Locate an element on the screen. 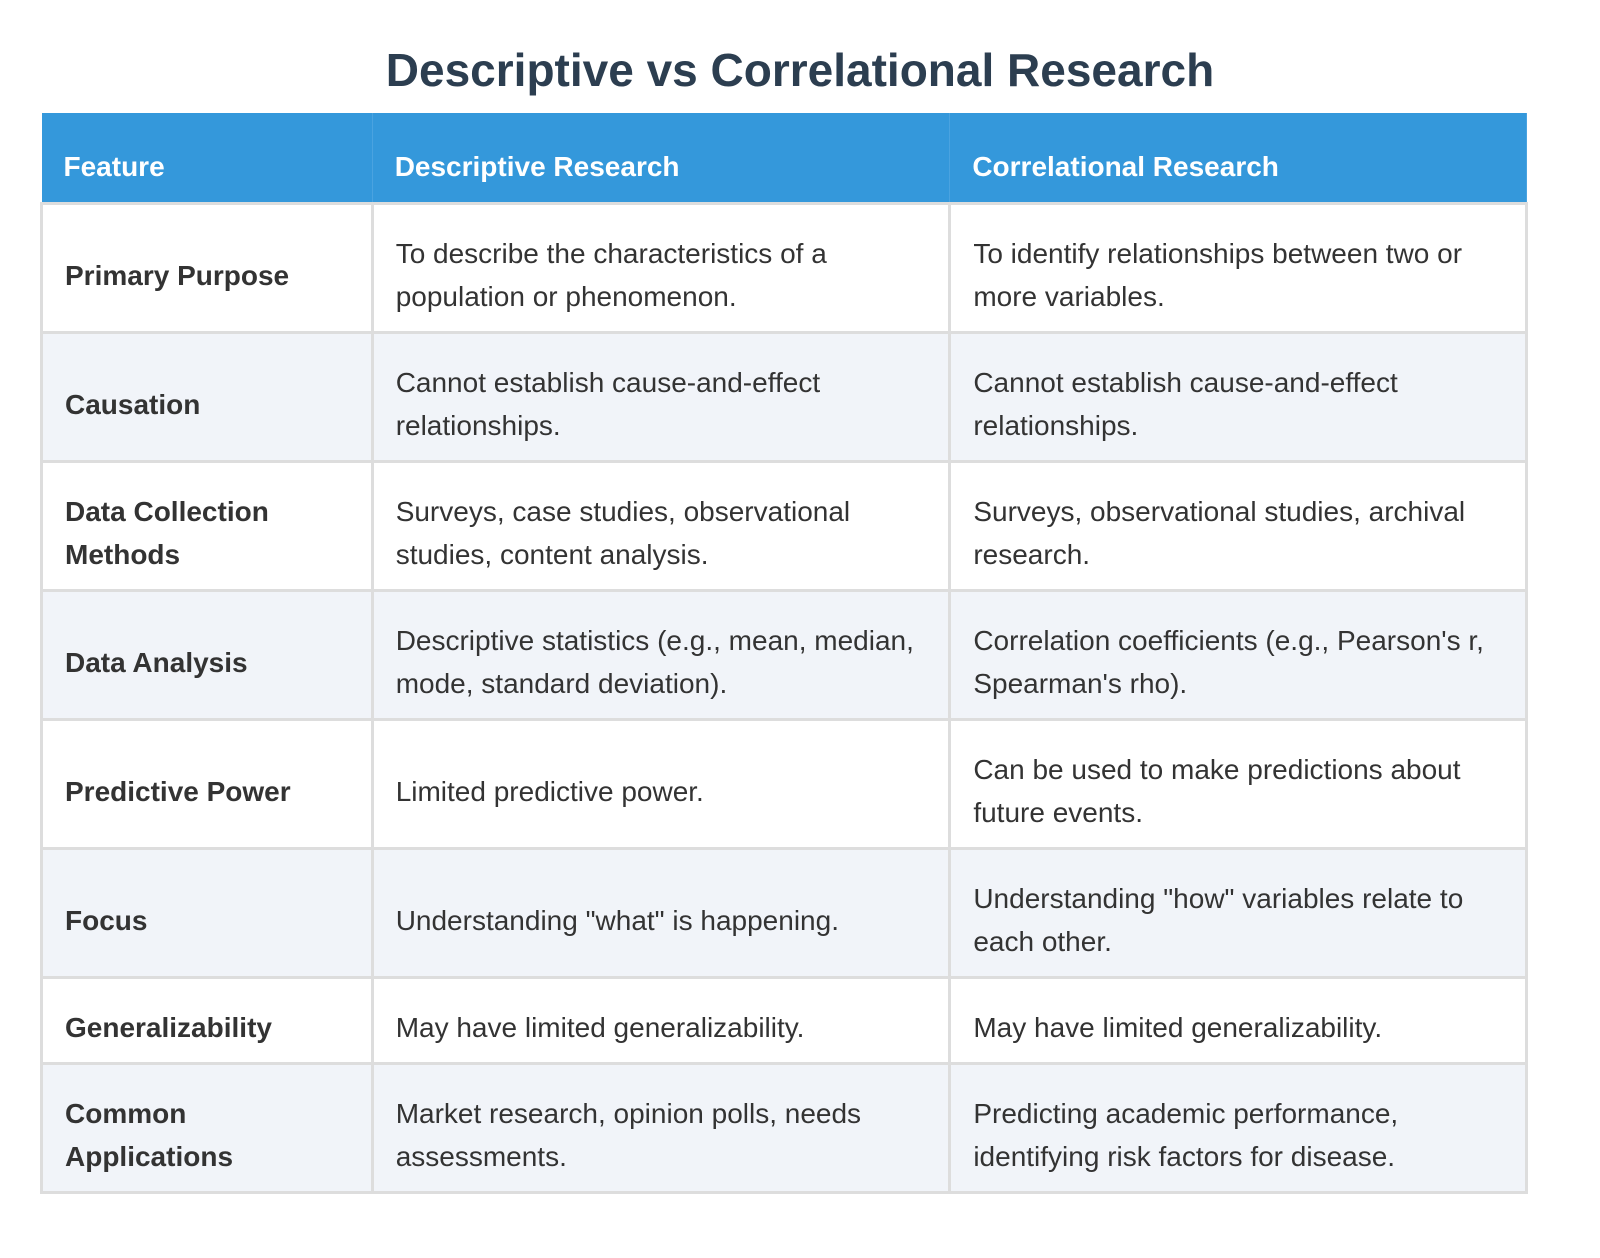 The width and height of the screenshot is (1600, 1258). descriptive-cell: Limited predictive power. is located at coordinates (661, 784).